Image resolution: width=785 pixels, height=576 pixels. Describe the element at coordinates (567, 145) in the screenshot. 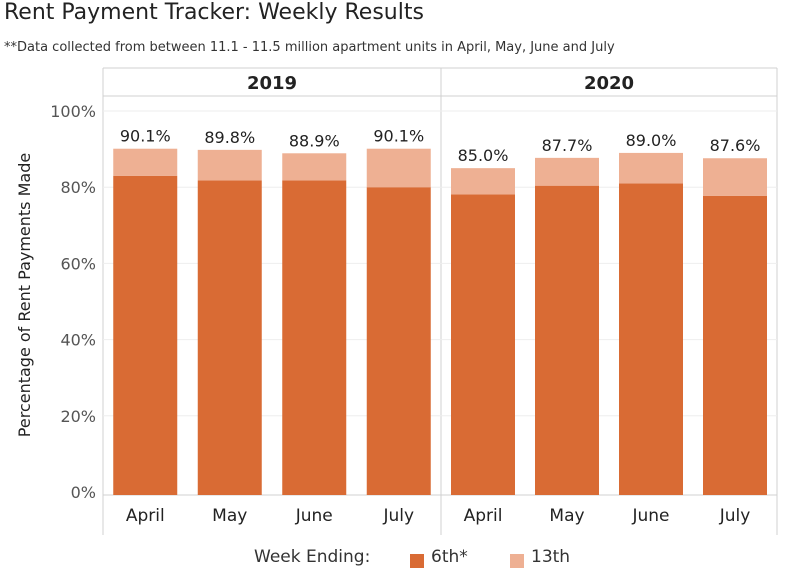

I see `data-label: 87.7%` at that location.